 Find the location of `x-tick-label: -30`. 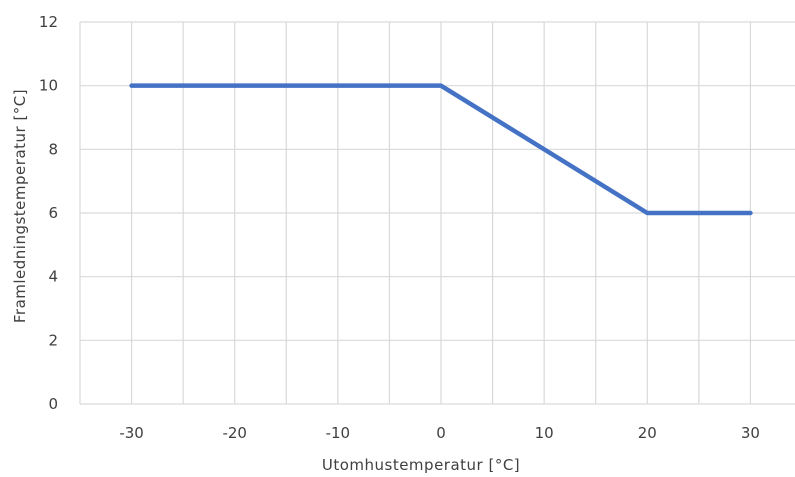

x-tick-label: -30 is located at coordinates (131, 433).